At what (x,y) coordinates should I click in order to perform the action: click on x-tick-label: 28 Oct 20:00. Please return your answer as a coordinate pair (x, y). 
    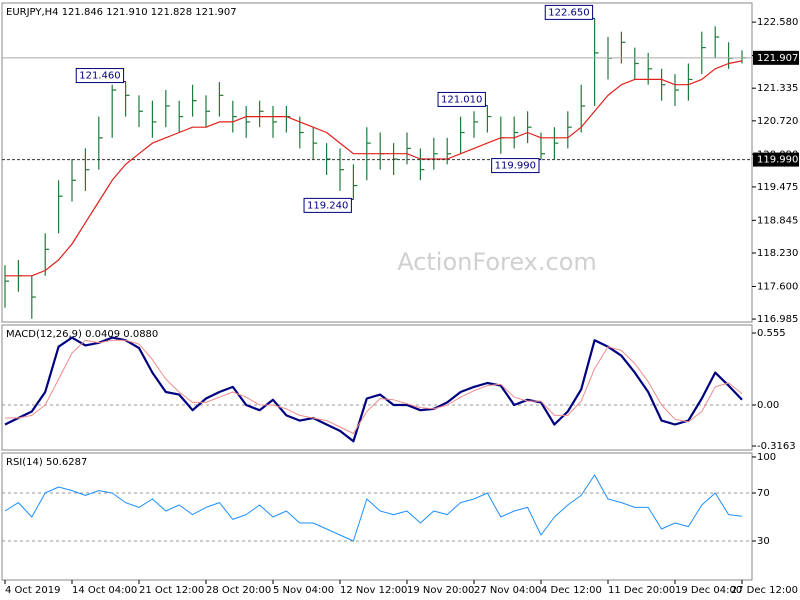
    Looking at the image, I should click on (238, 590).